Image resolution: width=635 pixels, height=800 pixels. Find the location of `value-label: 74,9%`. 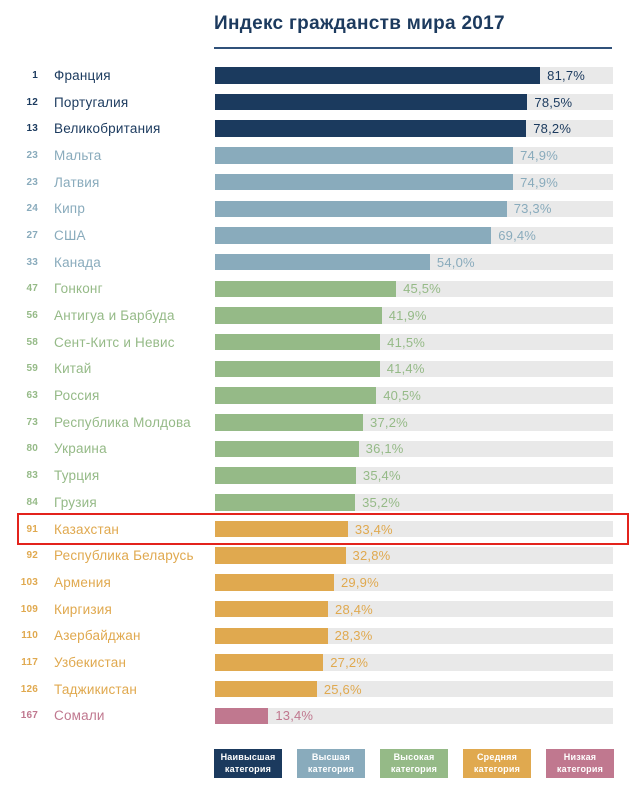

value-label: 74,9% is located at coordinates (539, 182).